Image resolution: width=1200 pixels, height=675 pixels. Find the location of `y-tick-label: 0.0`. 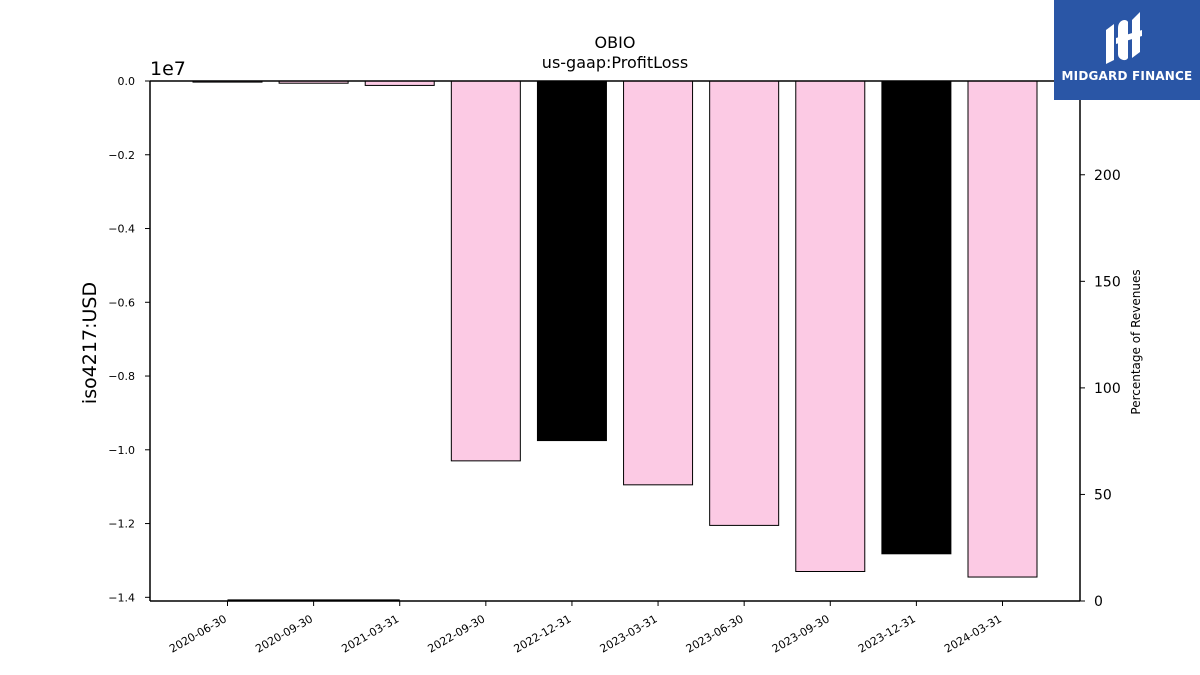

y-tick-label: 0.0 is located at coordinates (127, 81).